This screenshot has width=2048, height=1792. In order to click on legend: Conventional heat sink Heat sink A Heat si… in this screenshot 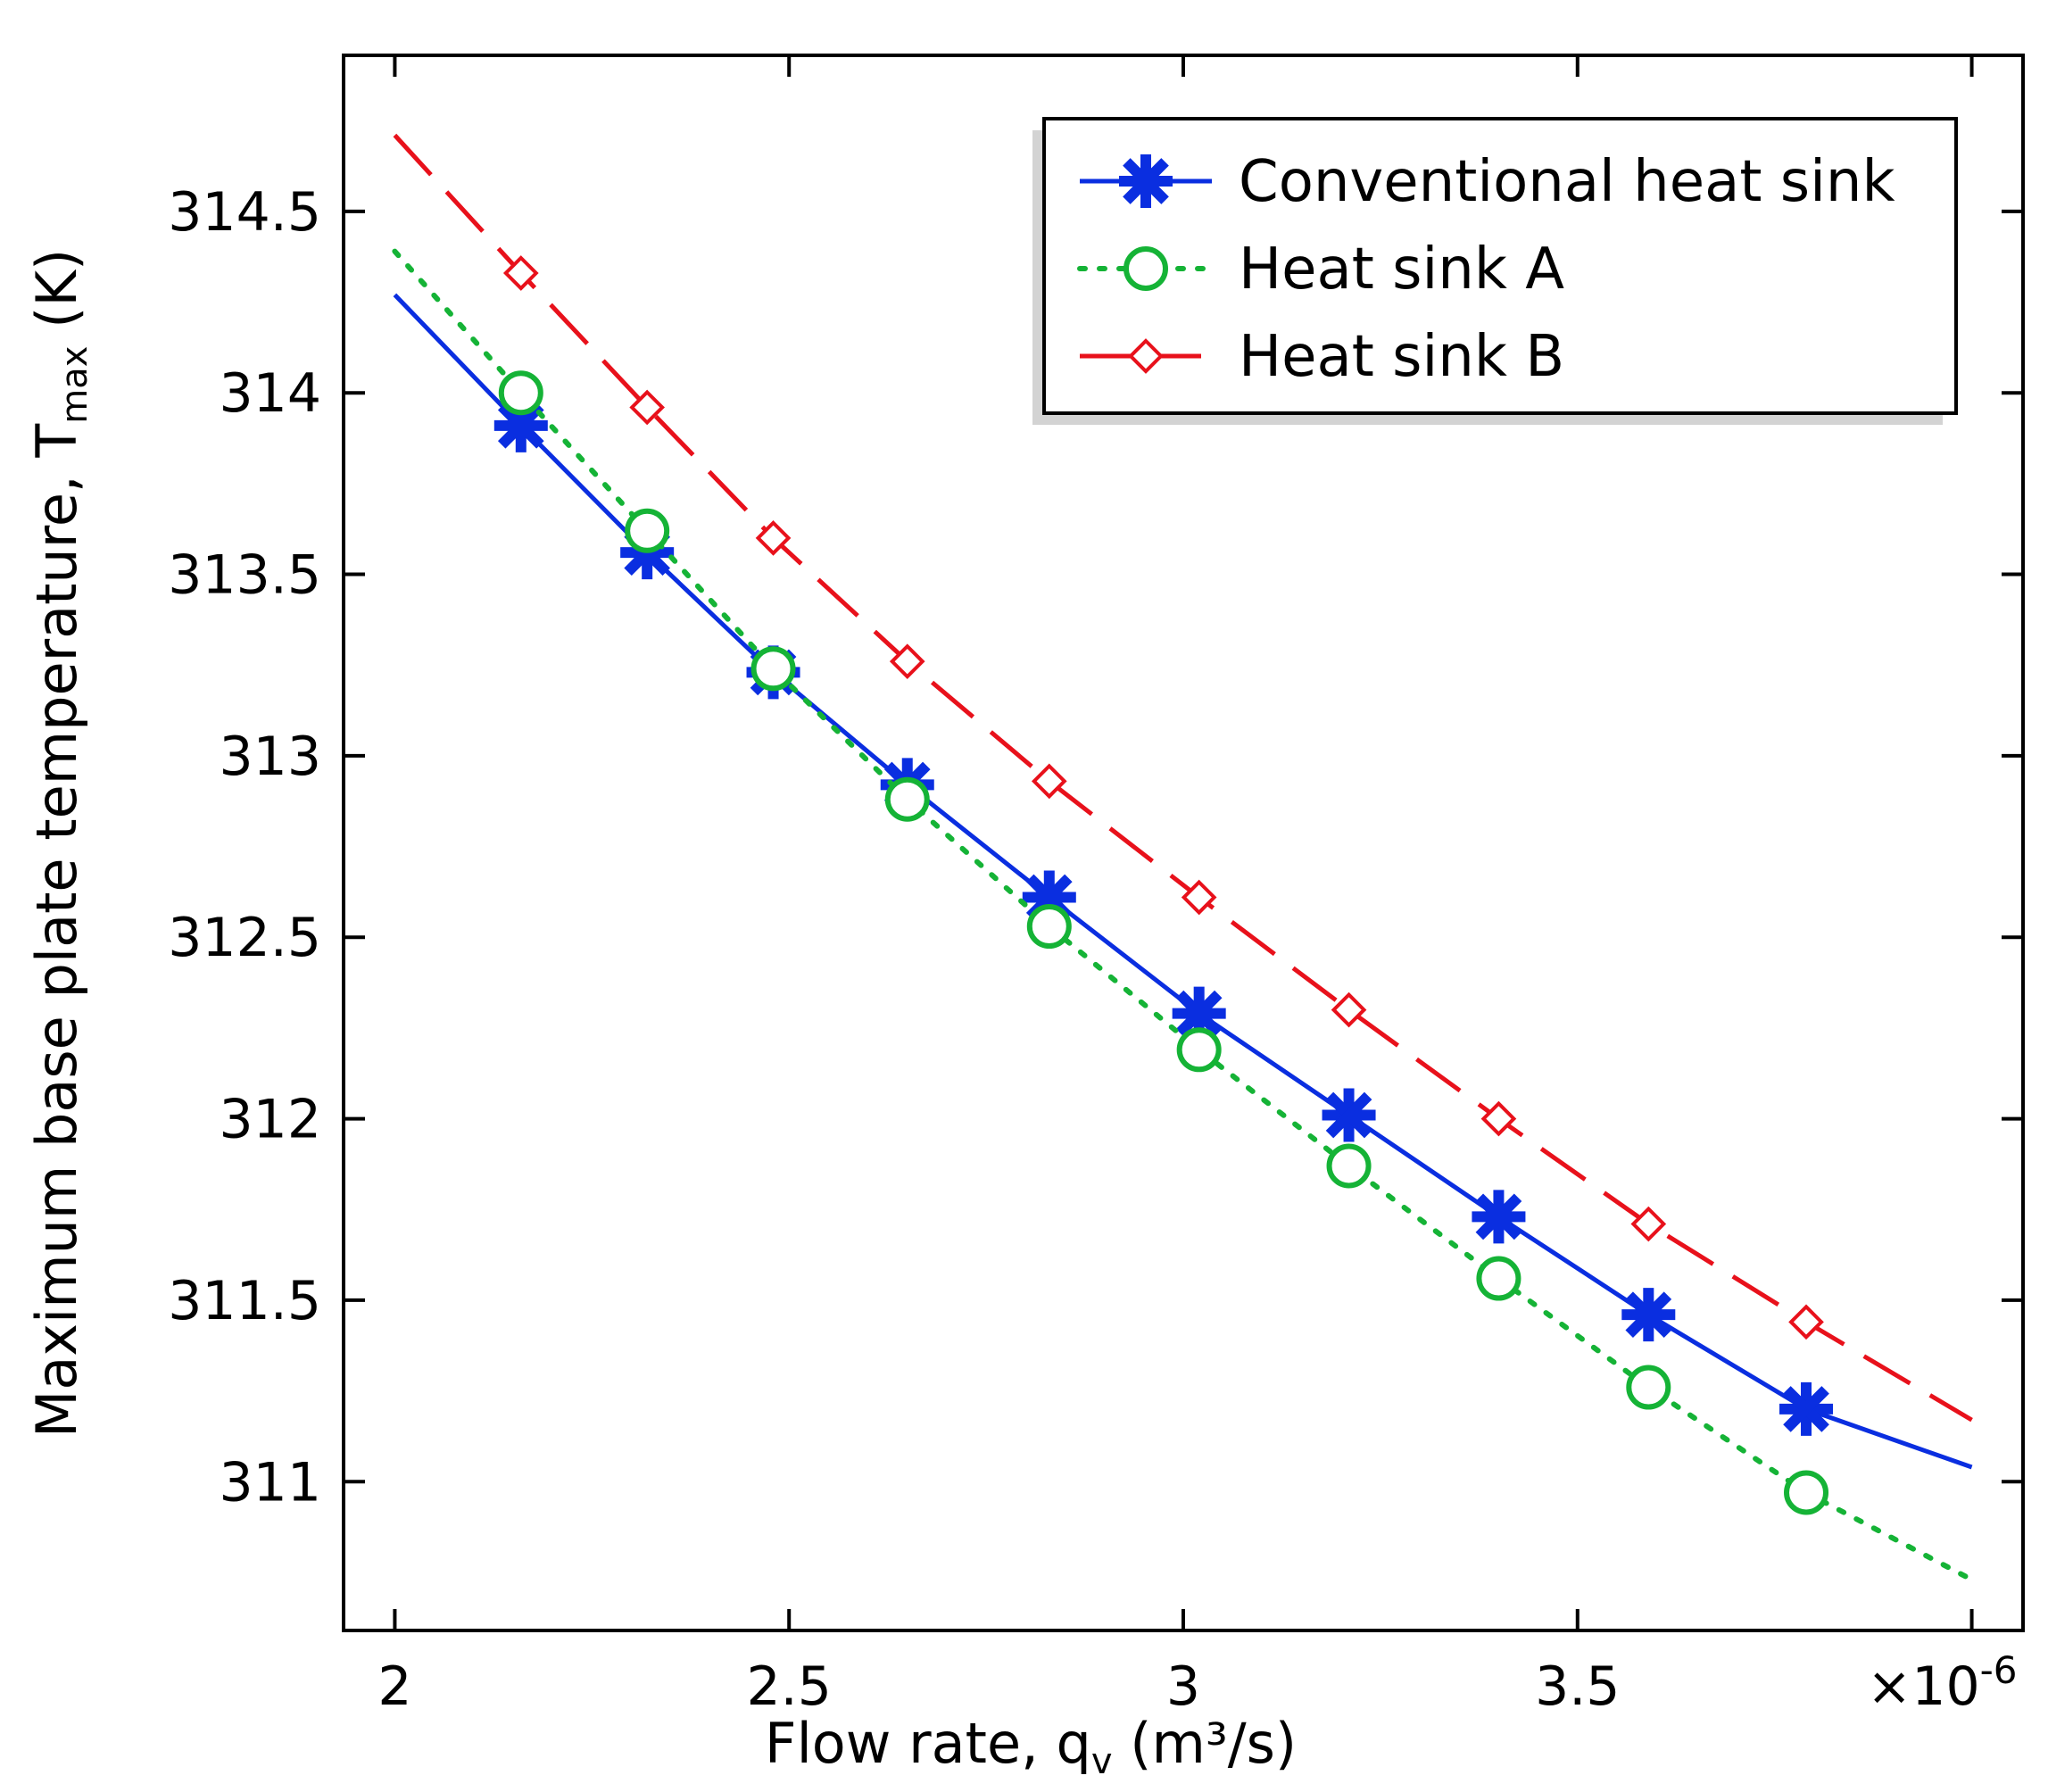, I will do `click(1495, 271)`.